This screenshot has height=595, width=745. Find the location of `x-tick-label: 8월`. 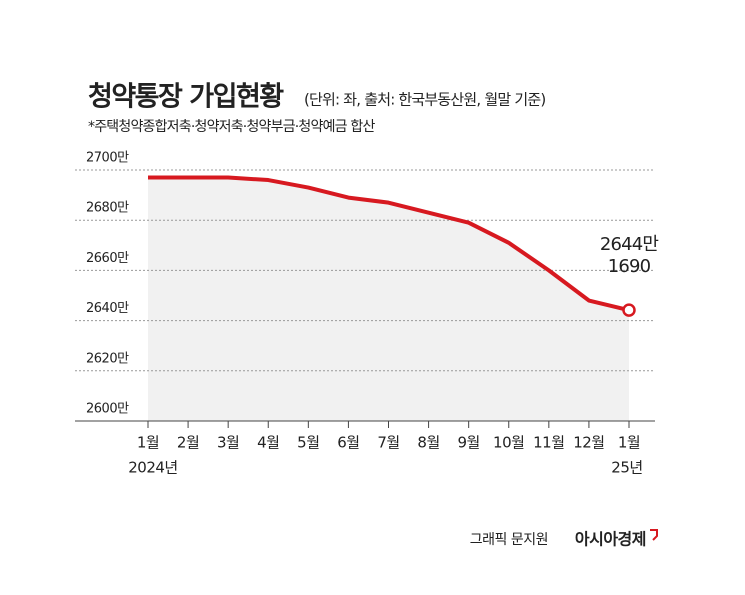

x-tick-label: 8월 is located at coordinates (428, 443).